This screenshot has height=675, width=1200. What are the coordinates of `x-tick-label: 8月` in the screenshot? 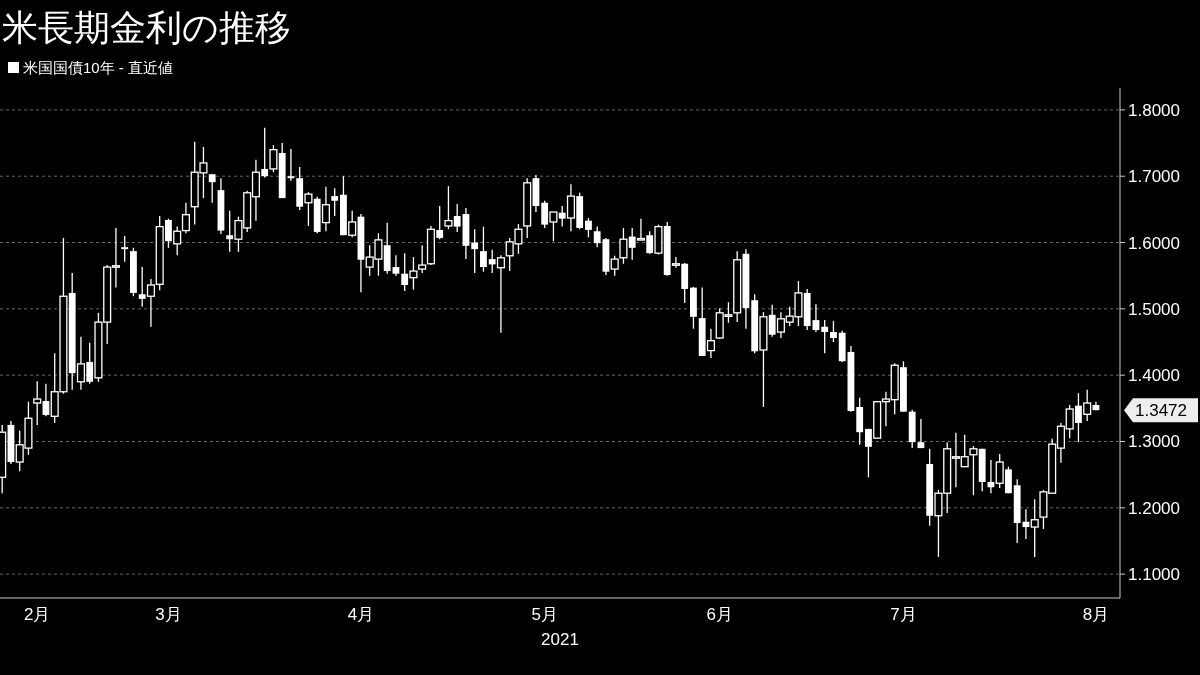 It's located at (1096, 614).